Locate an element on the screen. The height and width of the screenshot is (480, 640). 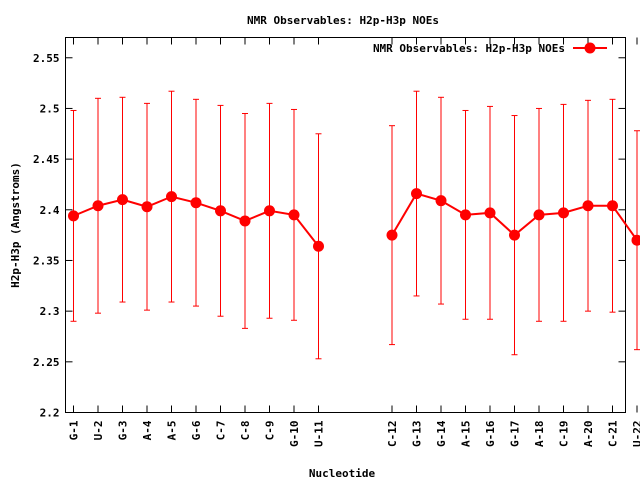
x-tick-label: U-11 is located at coordinates (319, 433).